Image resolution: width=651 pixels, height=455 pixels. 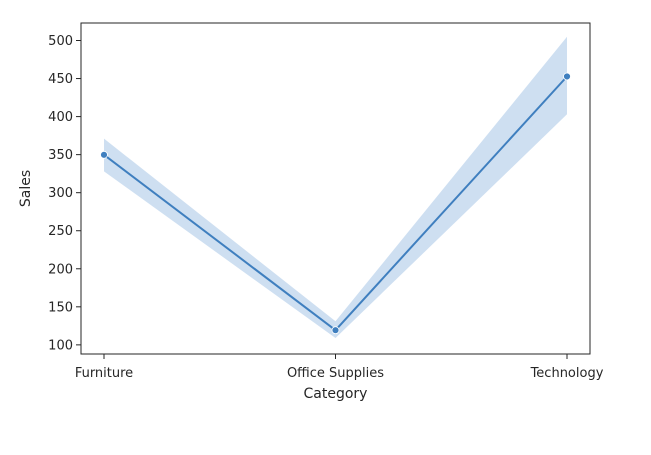 I want to click on x-tick-label: Office Supplies, so click(x=335, y=373).